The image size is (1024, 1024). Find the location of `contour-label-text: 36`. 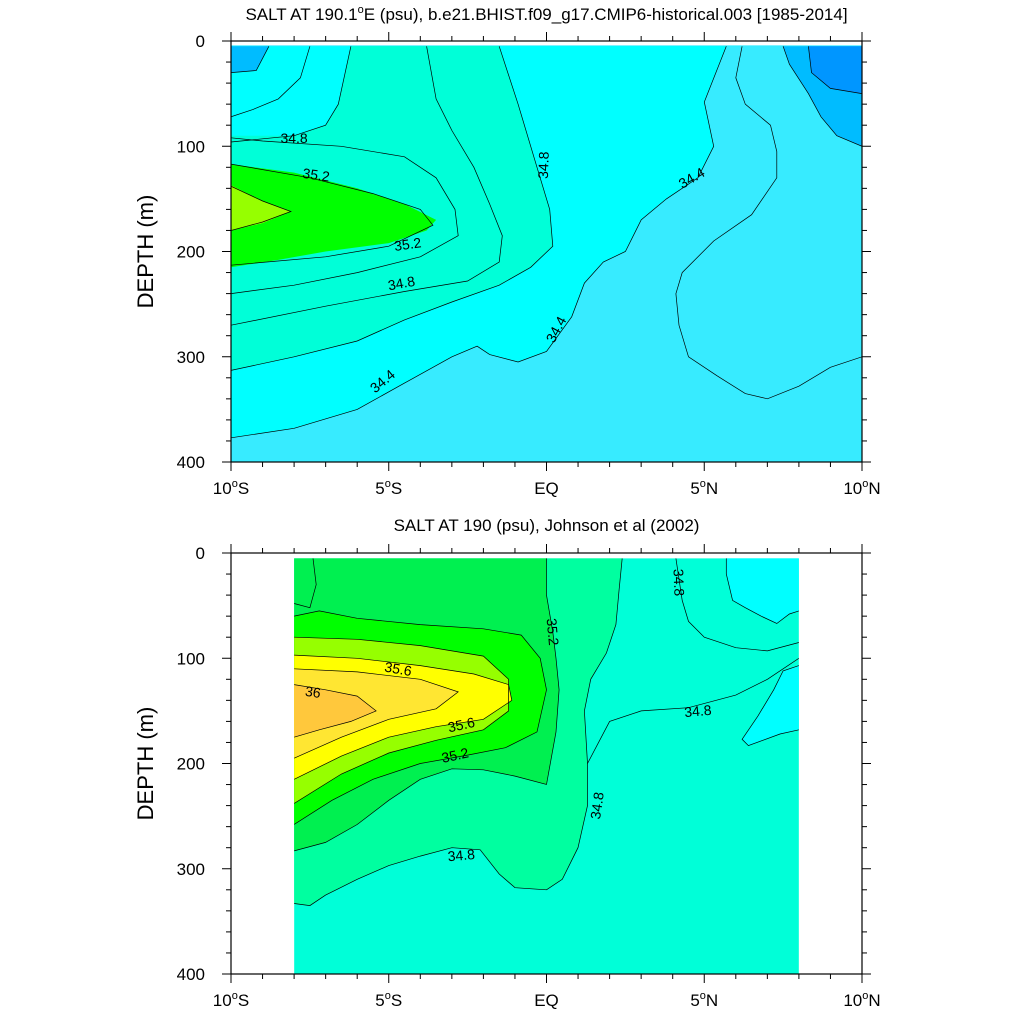

contour-label-text: 36 is located at coordinates (313, 692).